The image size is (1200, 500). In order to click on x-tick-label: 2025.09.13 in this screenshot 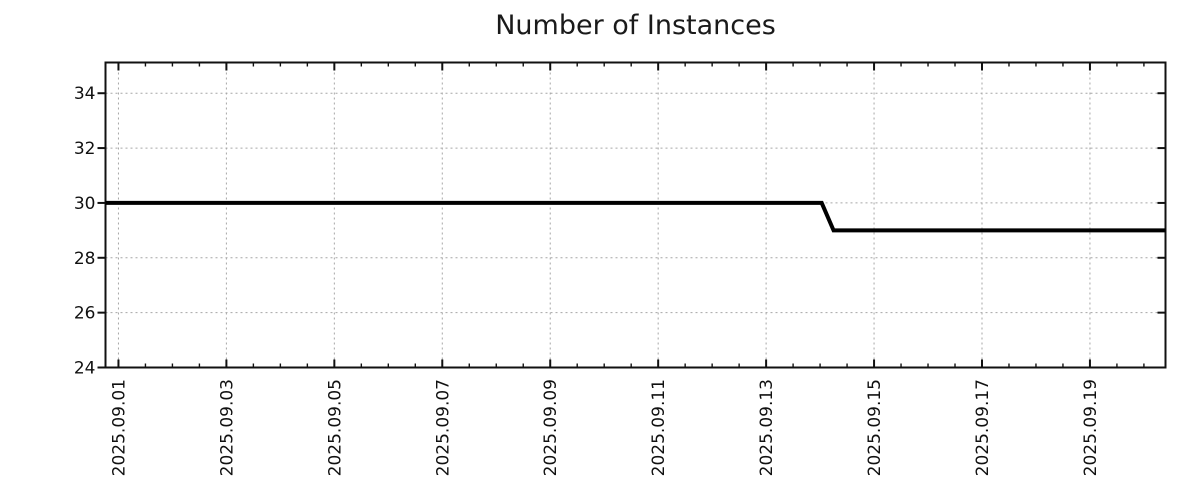, I will do `click(767, 427)`.